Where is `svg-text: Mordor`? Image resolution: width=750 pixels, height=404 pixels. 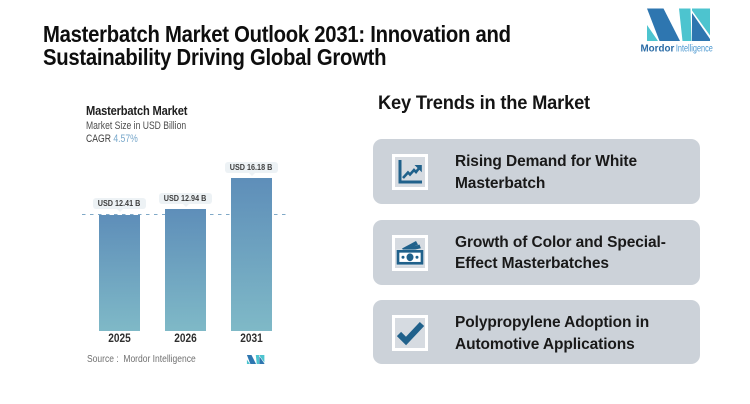 svg-text: Mordor is located at coordinates (658, 48).